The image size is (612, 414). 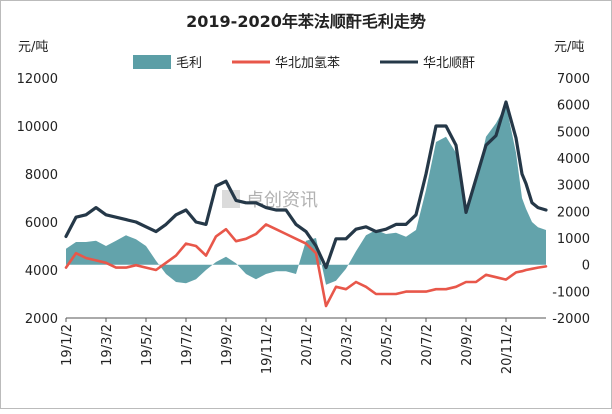 I want to click on chart-title: 2019-2020年苯法顺酐毛利走势, so click(x=306, y=21).